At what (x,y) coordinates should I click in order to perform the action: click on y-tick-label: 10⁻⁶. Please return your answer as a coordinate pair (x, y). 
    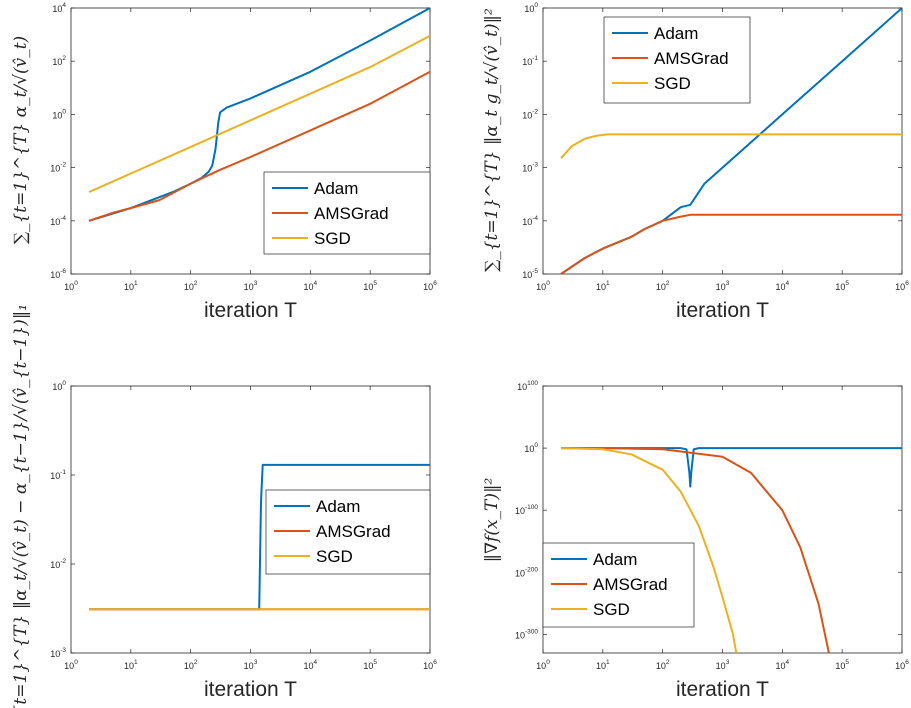
    Looking at the image, I should click on (58, 274).